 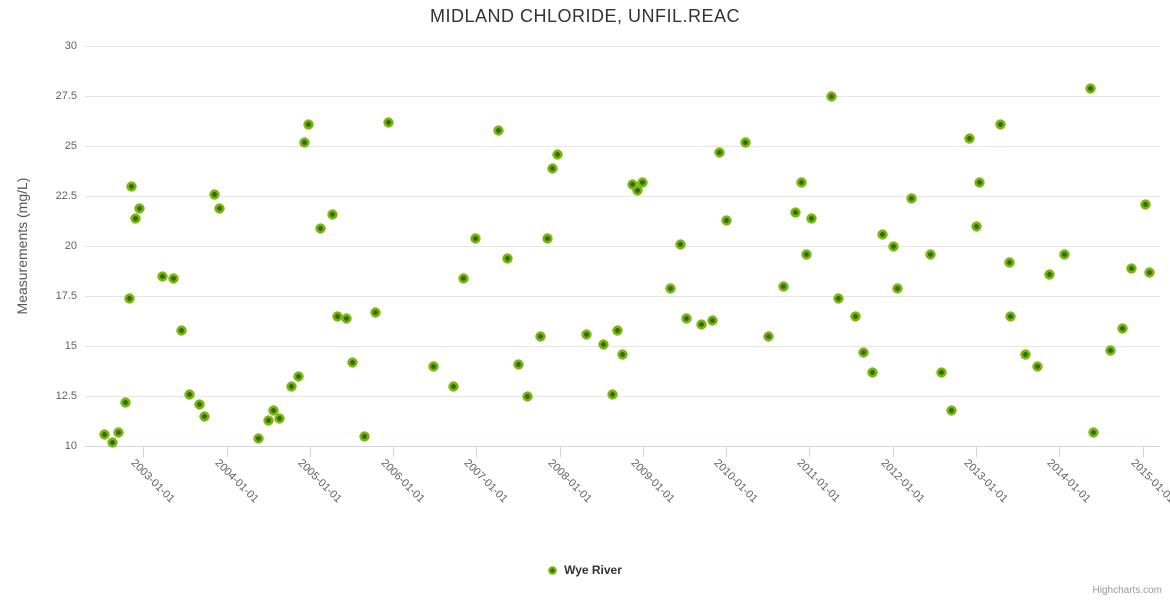 What do you see at coordinates (1127, 590) in the screenshot?
I see `credits-link: Highcharts.com` at bounding box center [1127, 590].